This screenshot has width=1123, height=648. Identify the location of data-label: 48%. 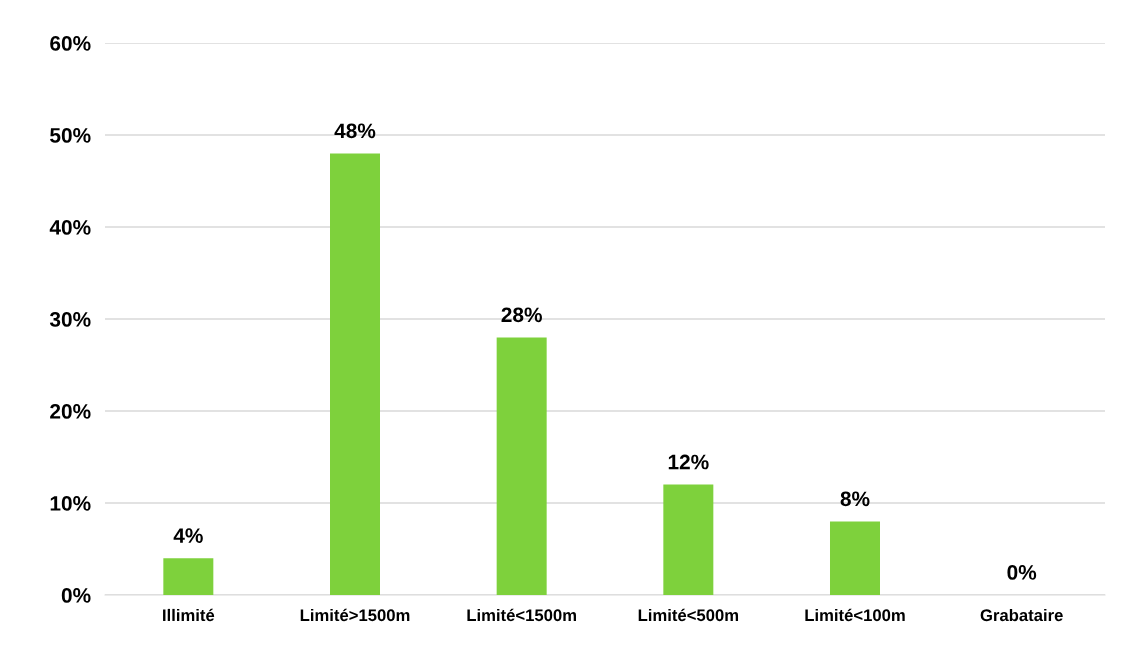
(355, 131).